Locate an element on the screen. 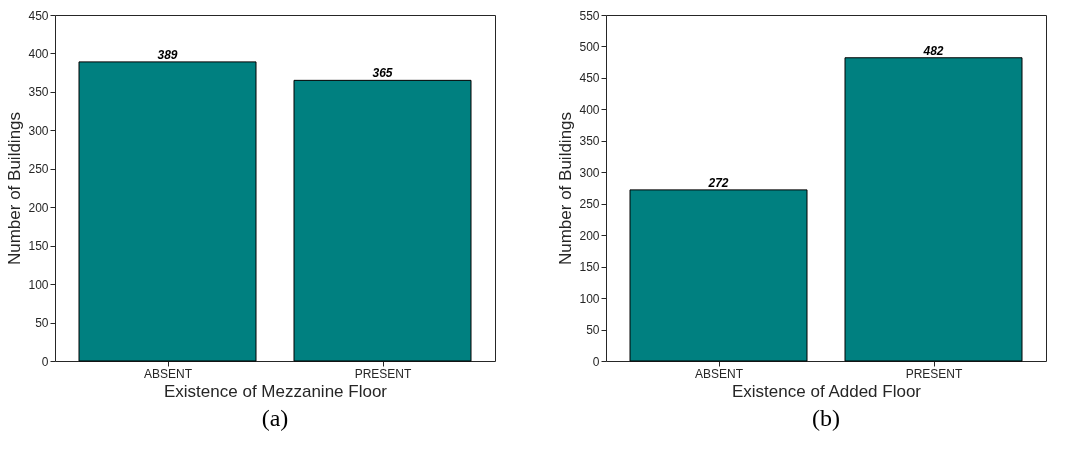 The image size is (1071, 456). text: (b) is located at coordinates (826, 418).